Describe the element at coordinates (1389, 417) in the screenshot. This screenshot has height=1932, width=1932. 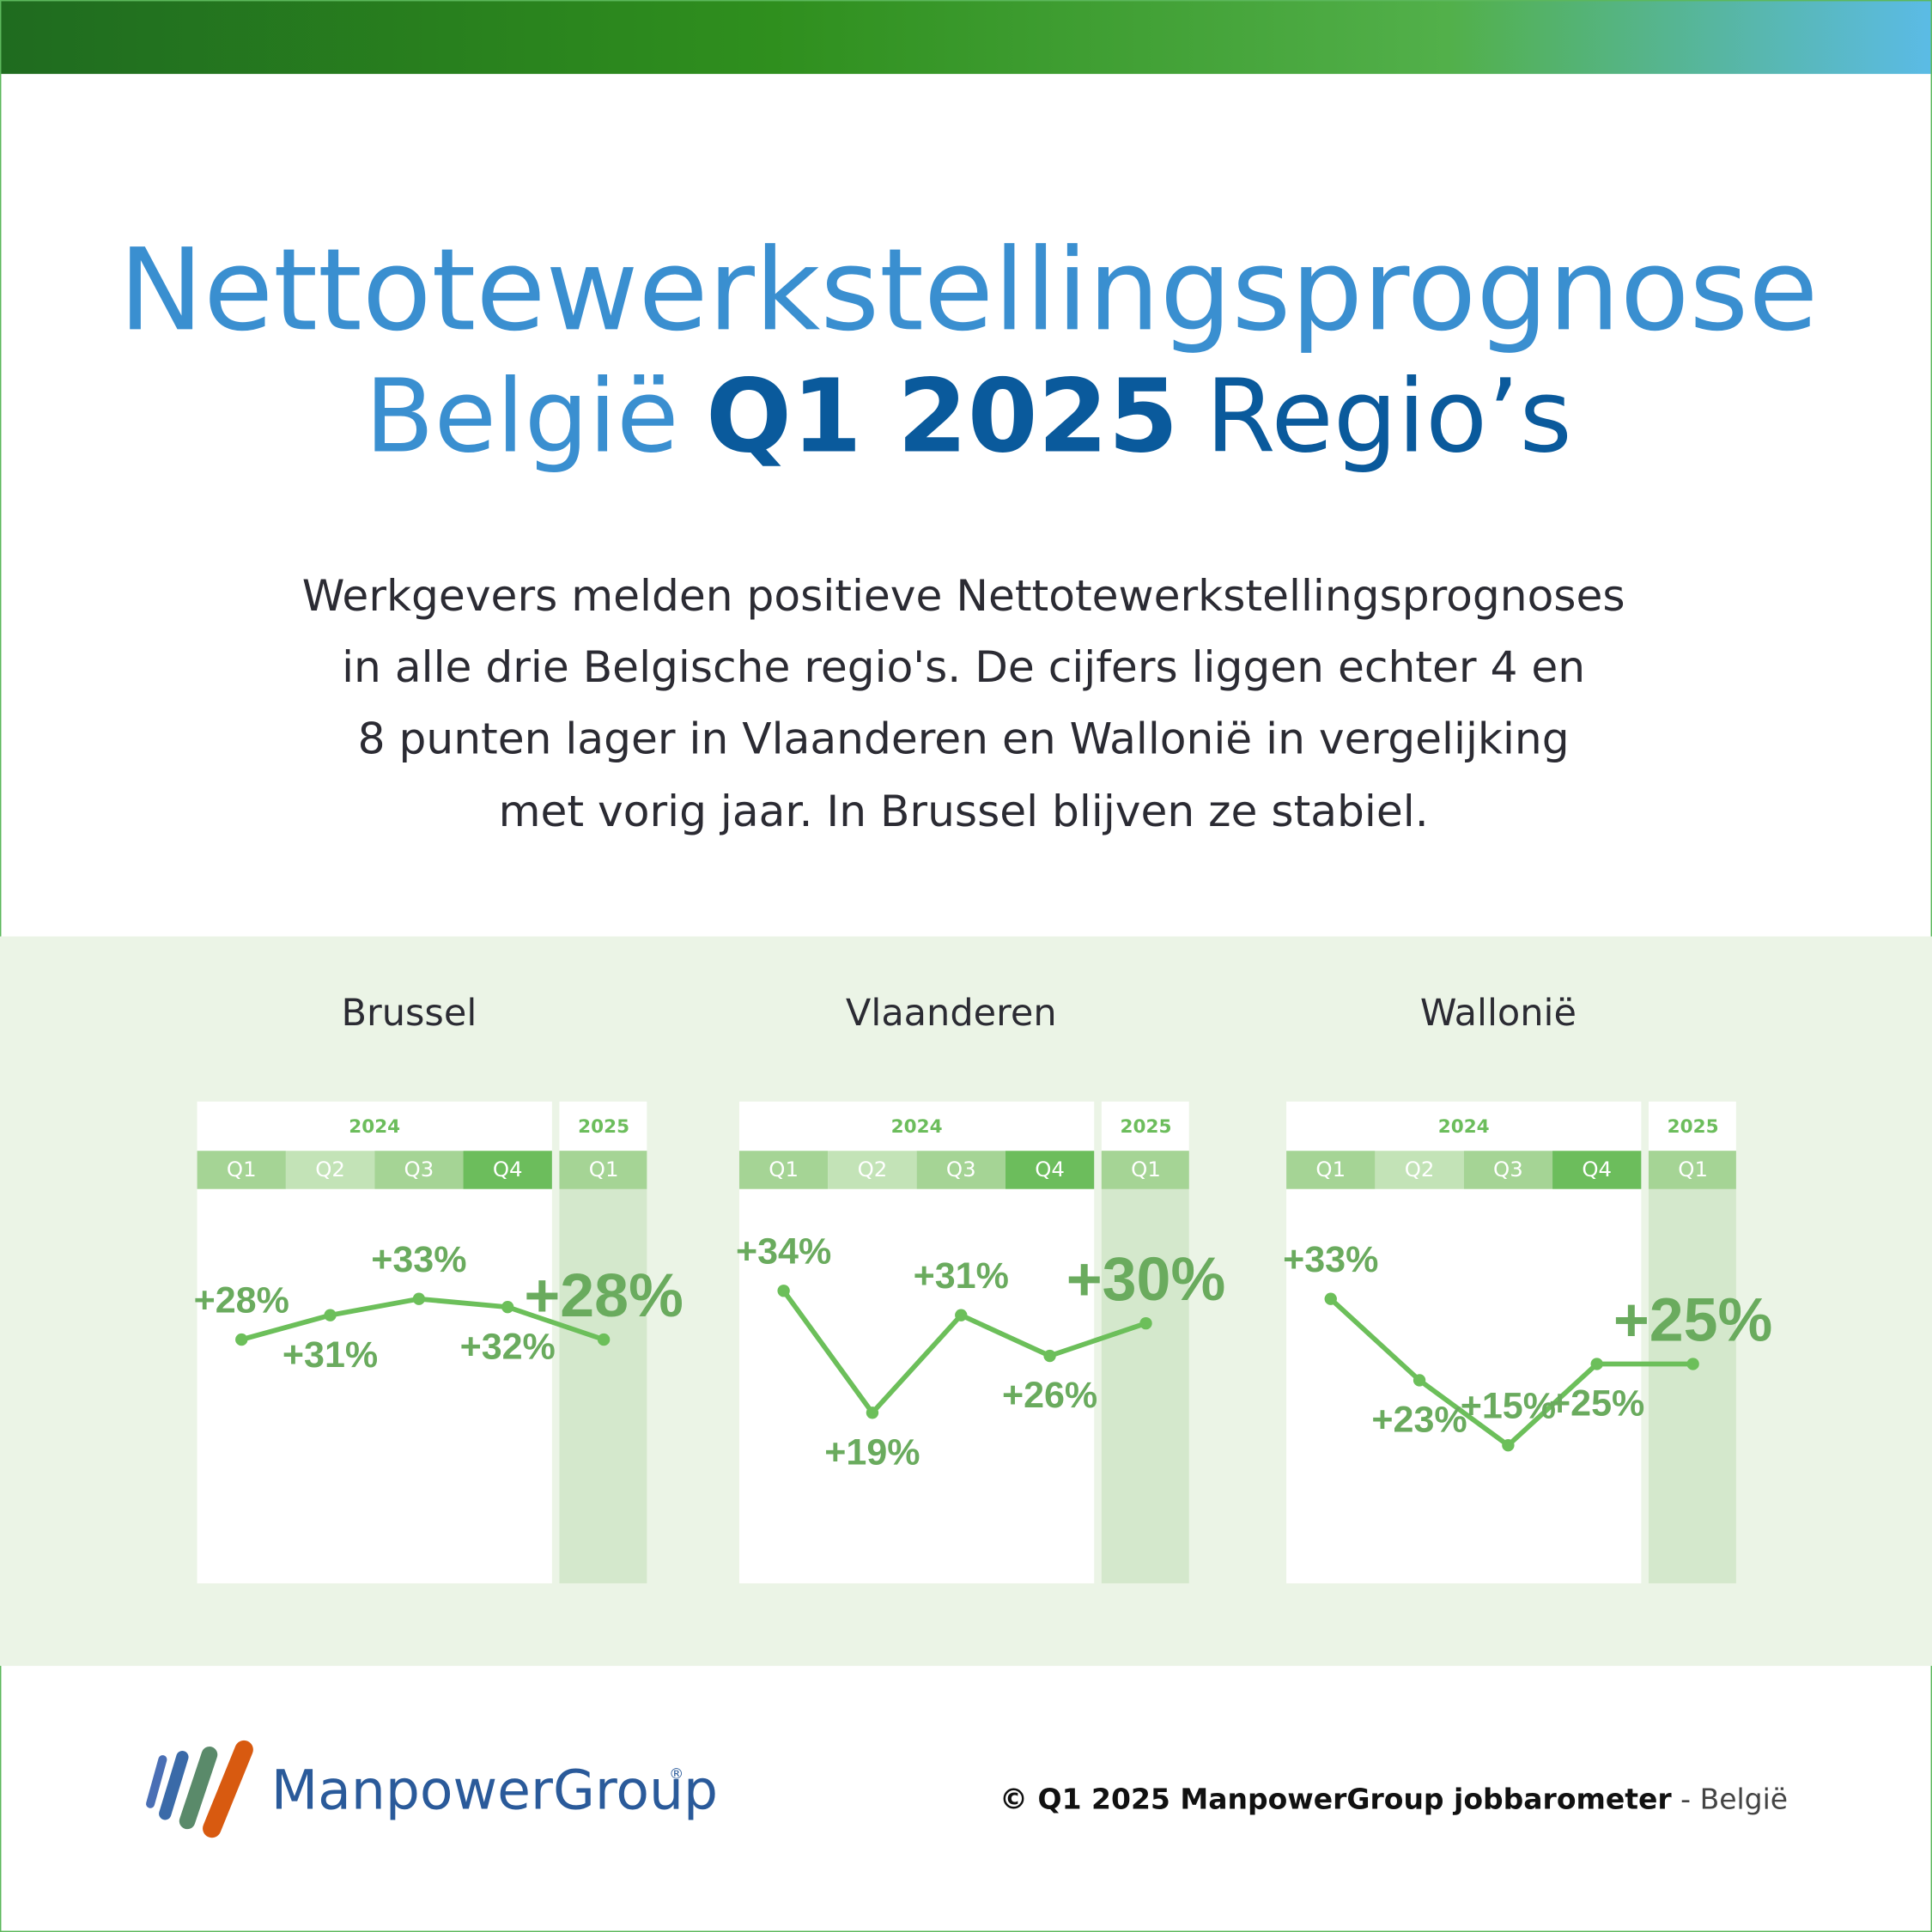
I see `title-part: Regio’s` at that location.